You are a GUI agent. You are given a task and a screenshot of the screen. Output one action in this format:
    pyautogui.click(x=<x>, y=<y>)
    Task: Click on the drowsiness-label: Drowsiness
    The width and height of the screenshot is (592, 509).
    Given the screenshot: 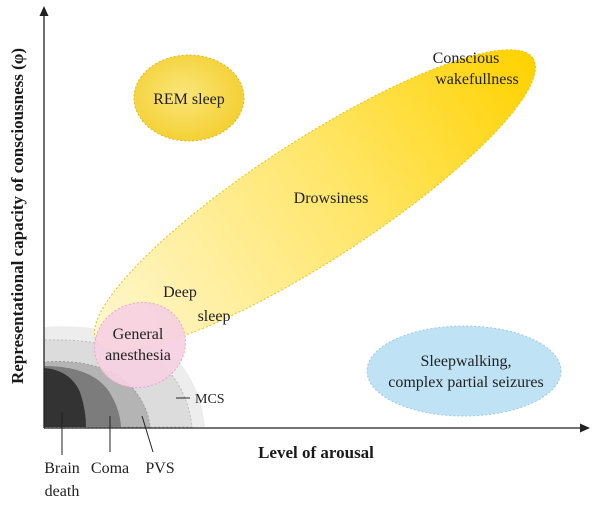 What is the action you would take?
    pyautogui.click(x=331, y=198)
    